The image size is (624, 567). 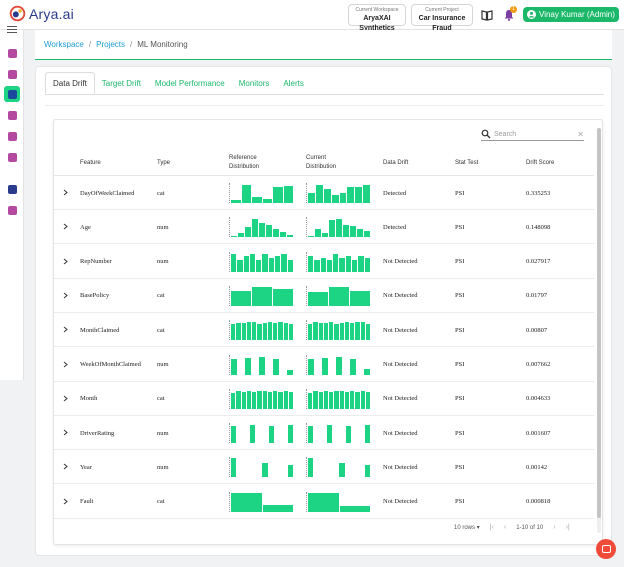 What do you see at coordinates (254, 83) in the screenshot?
I see `tab-monitors: Monitors` at bounding box center [254, 83].